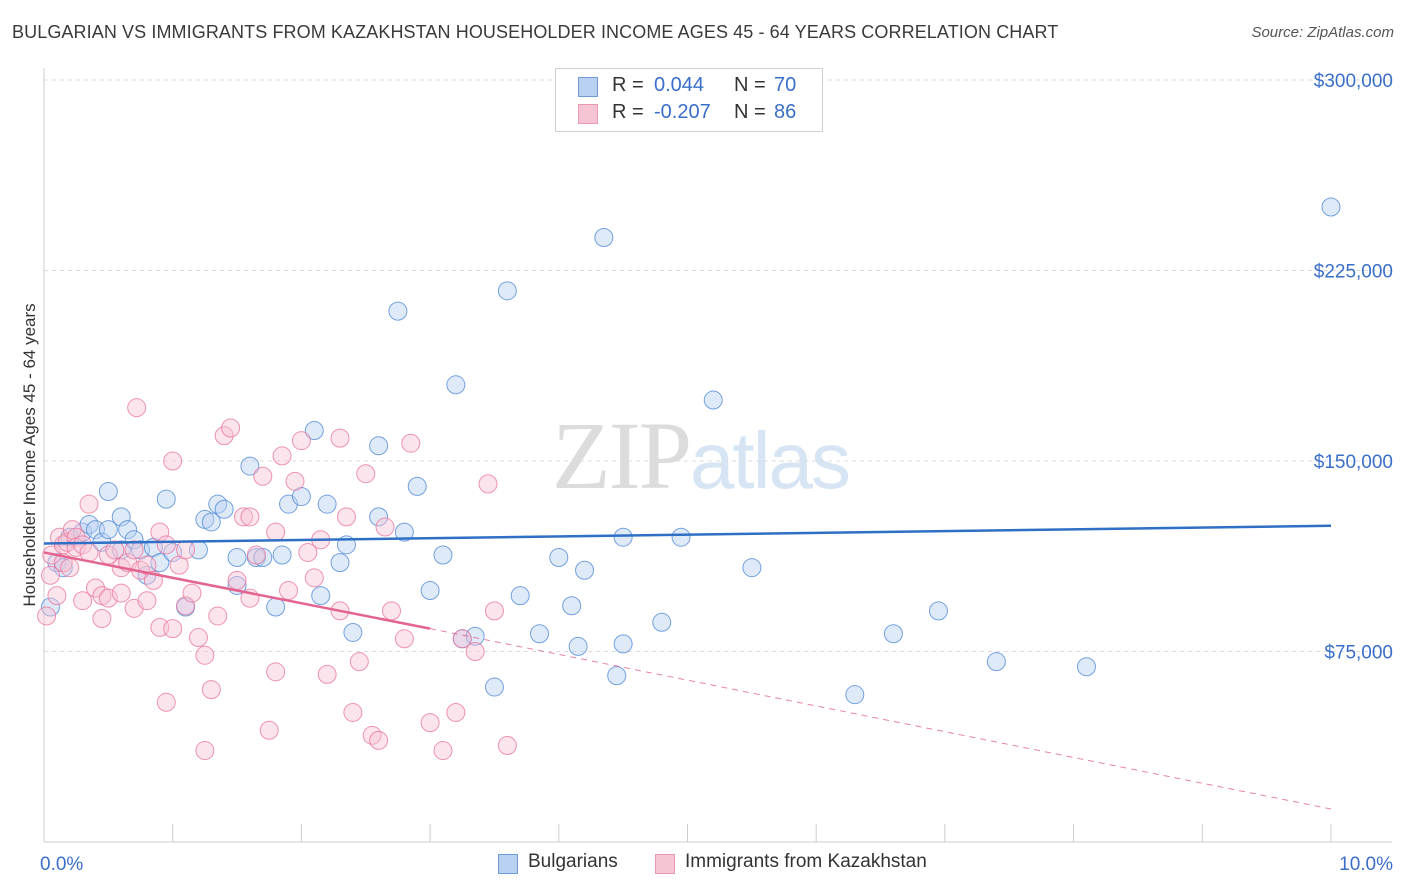 This screenshot has height=892, width=1406. I want to click on trendline-bulgarians, so click(687, 534).